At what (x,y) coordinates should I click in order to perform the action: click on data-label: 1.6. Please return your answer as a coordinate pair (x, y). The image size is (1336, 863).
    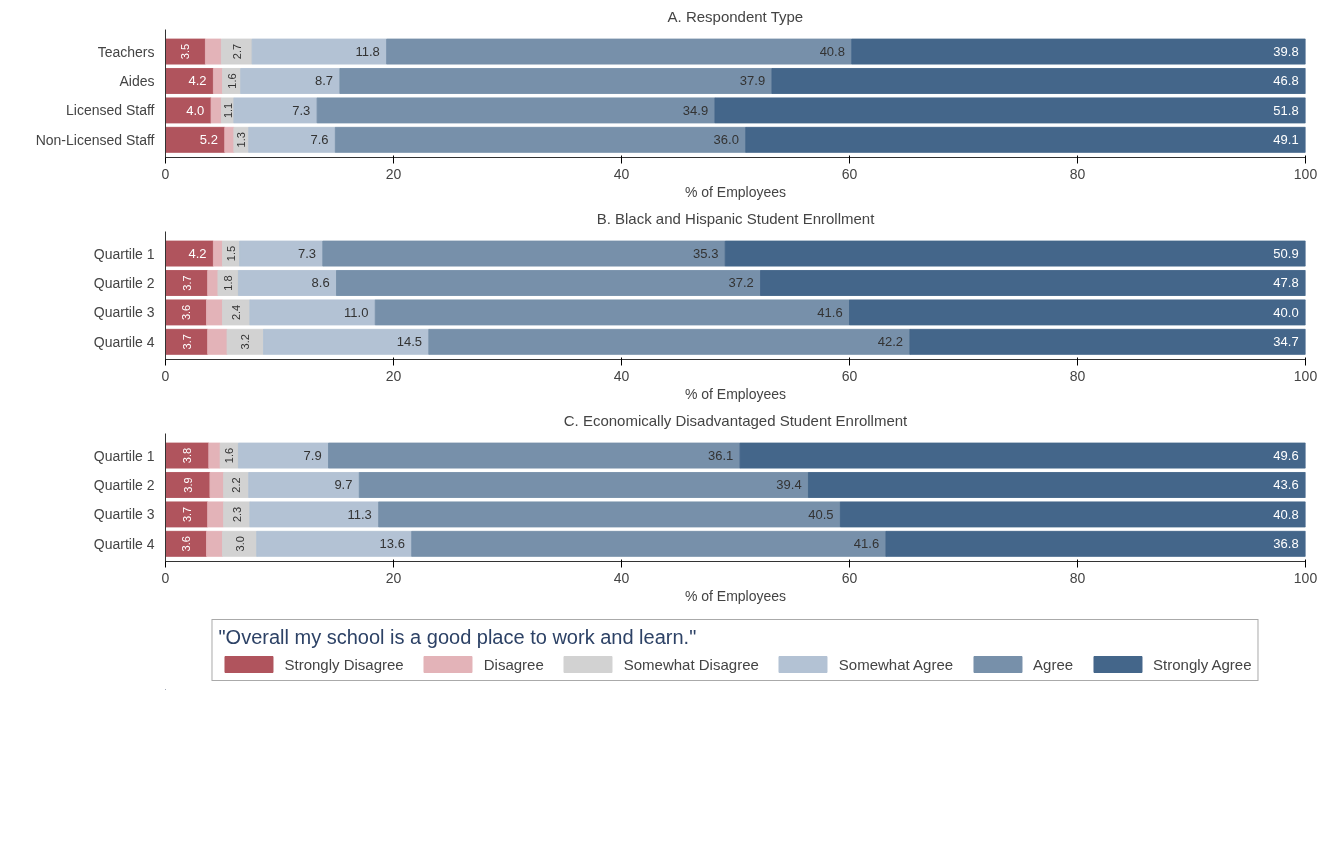
    Looking at the image, I should click on (231, 81).